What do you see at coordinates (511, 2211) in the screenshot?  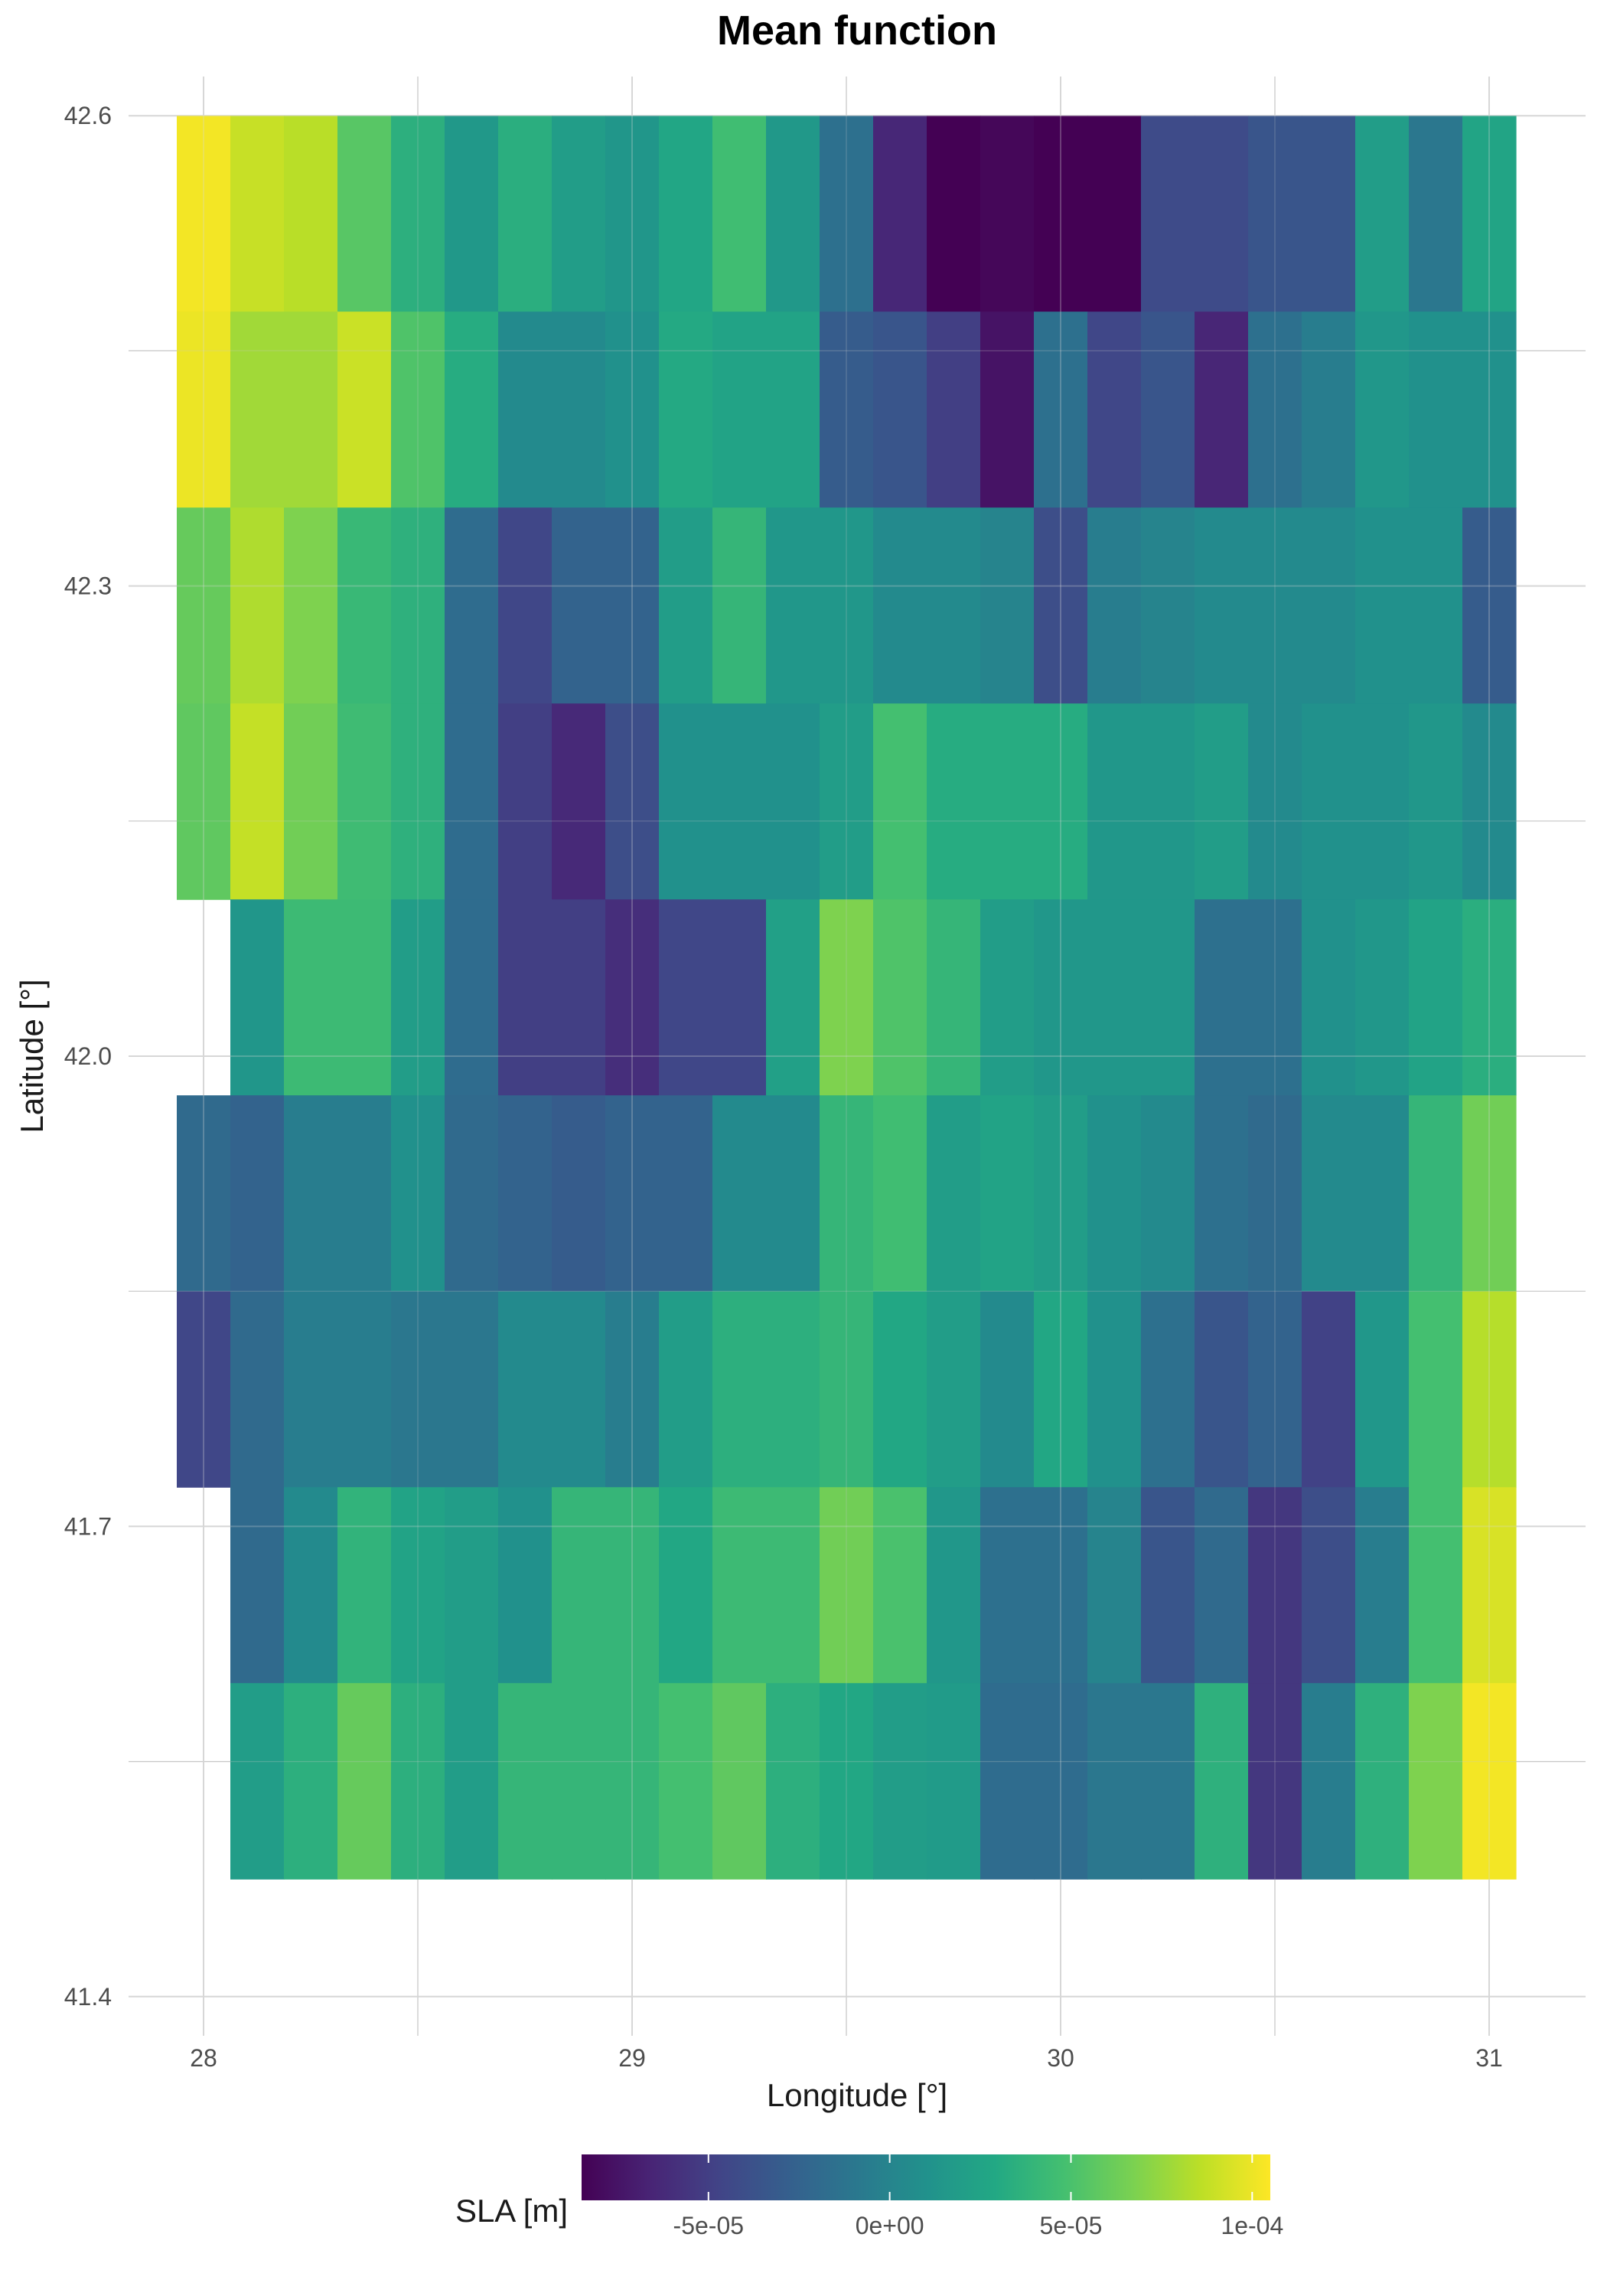 I see `legend-title: SLA [m]` at bounding box center [511, 2211].